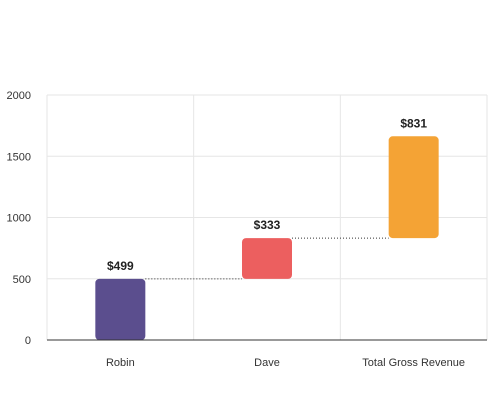 The height and width of the screenshot is (400, 500). Describe the element at coordinates (19, 96) in the screenshot. I see `y-tick-label: 2000` at that location.